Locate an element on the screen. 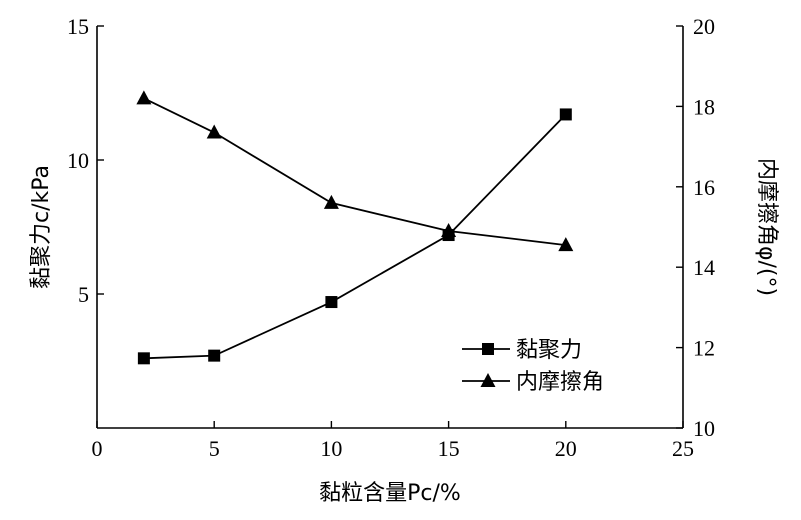 The height and width of the screenshot is (520, 801). right-y-tick-label: 16 is located at coordinates (704, 187).